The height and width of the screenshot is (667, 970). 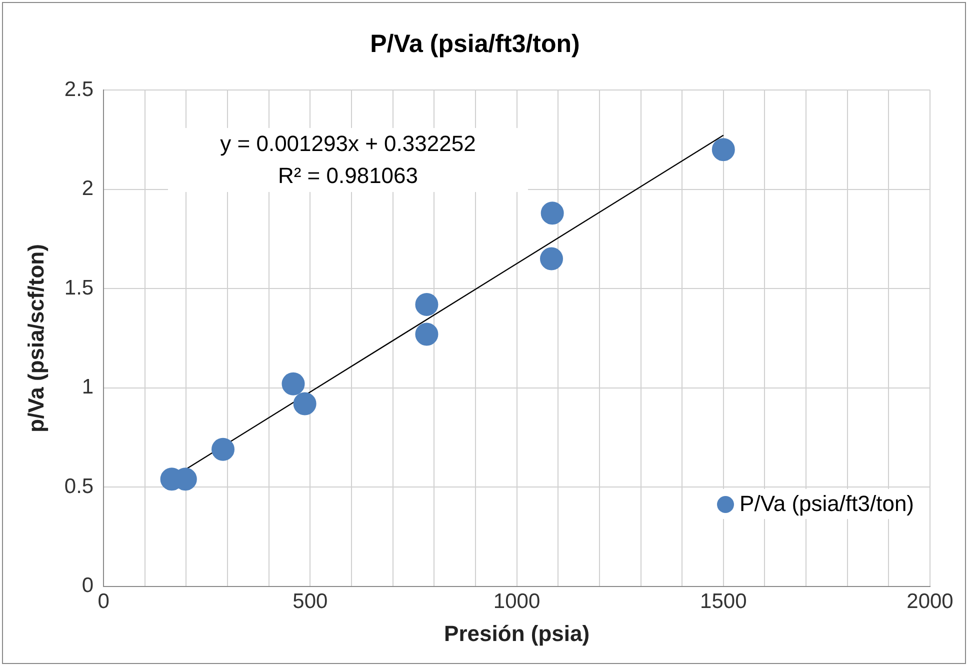 I want to click on x-axis-title: Presión (psia), so click(x=517, y=633).